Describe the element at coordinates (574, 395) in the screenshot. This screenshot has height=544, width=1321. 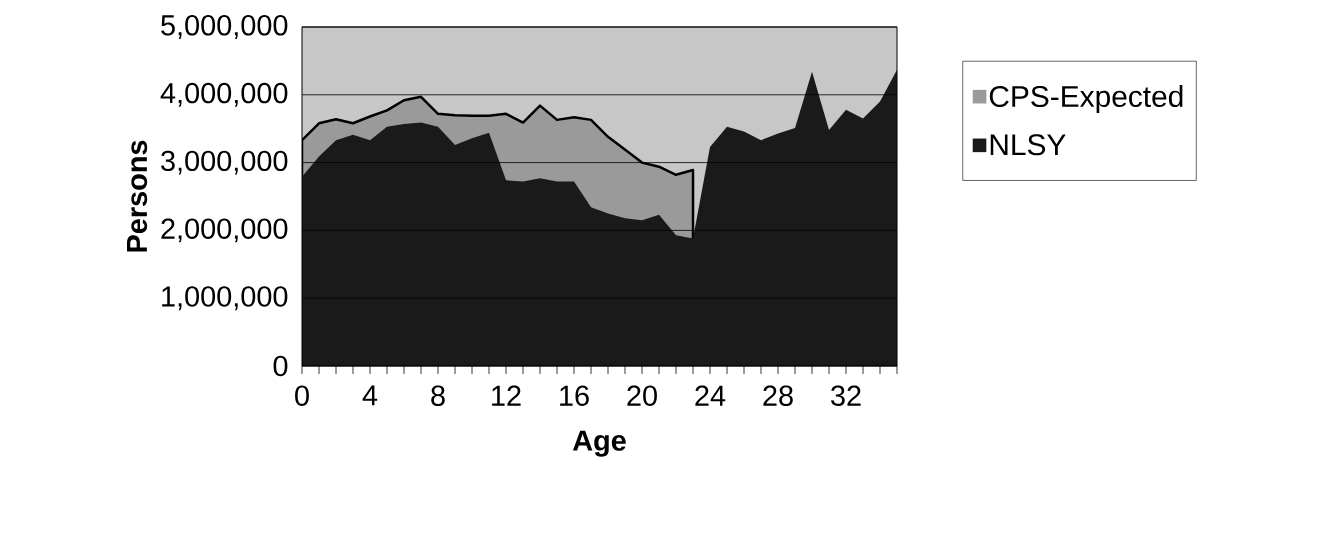
I see `x-tick-label: 16` at that location.